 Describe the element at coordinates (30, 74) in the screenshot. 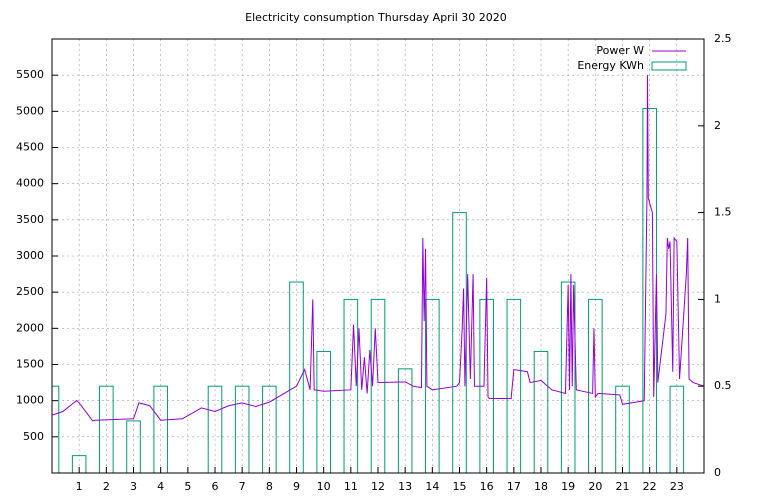

I see `y-tick-label: 5500` at that location.